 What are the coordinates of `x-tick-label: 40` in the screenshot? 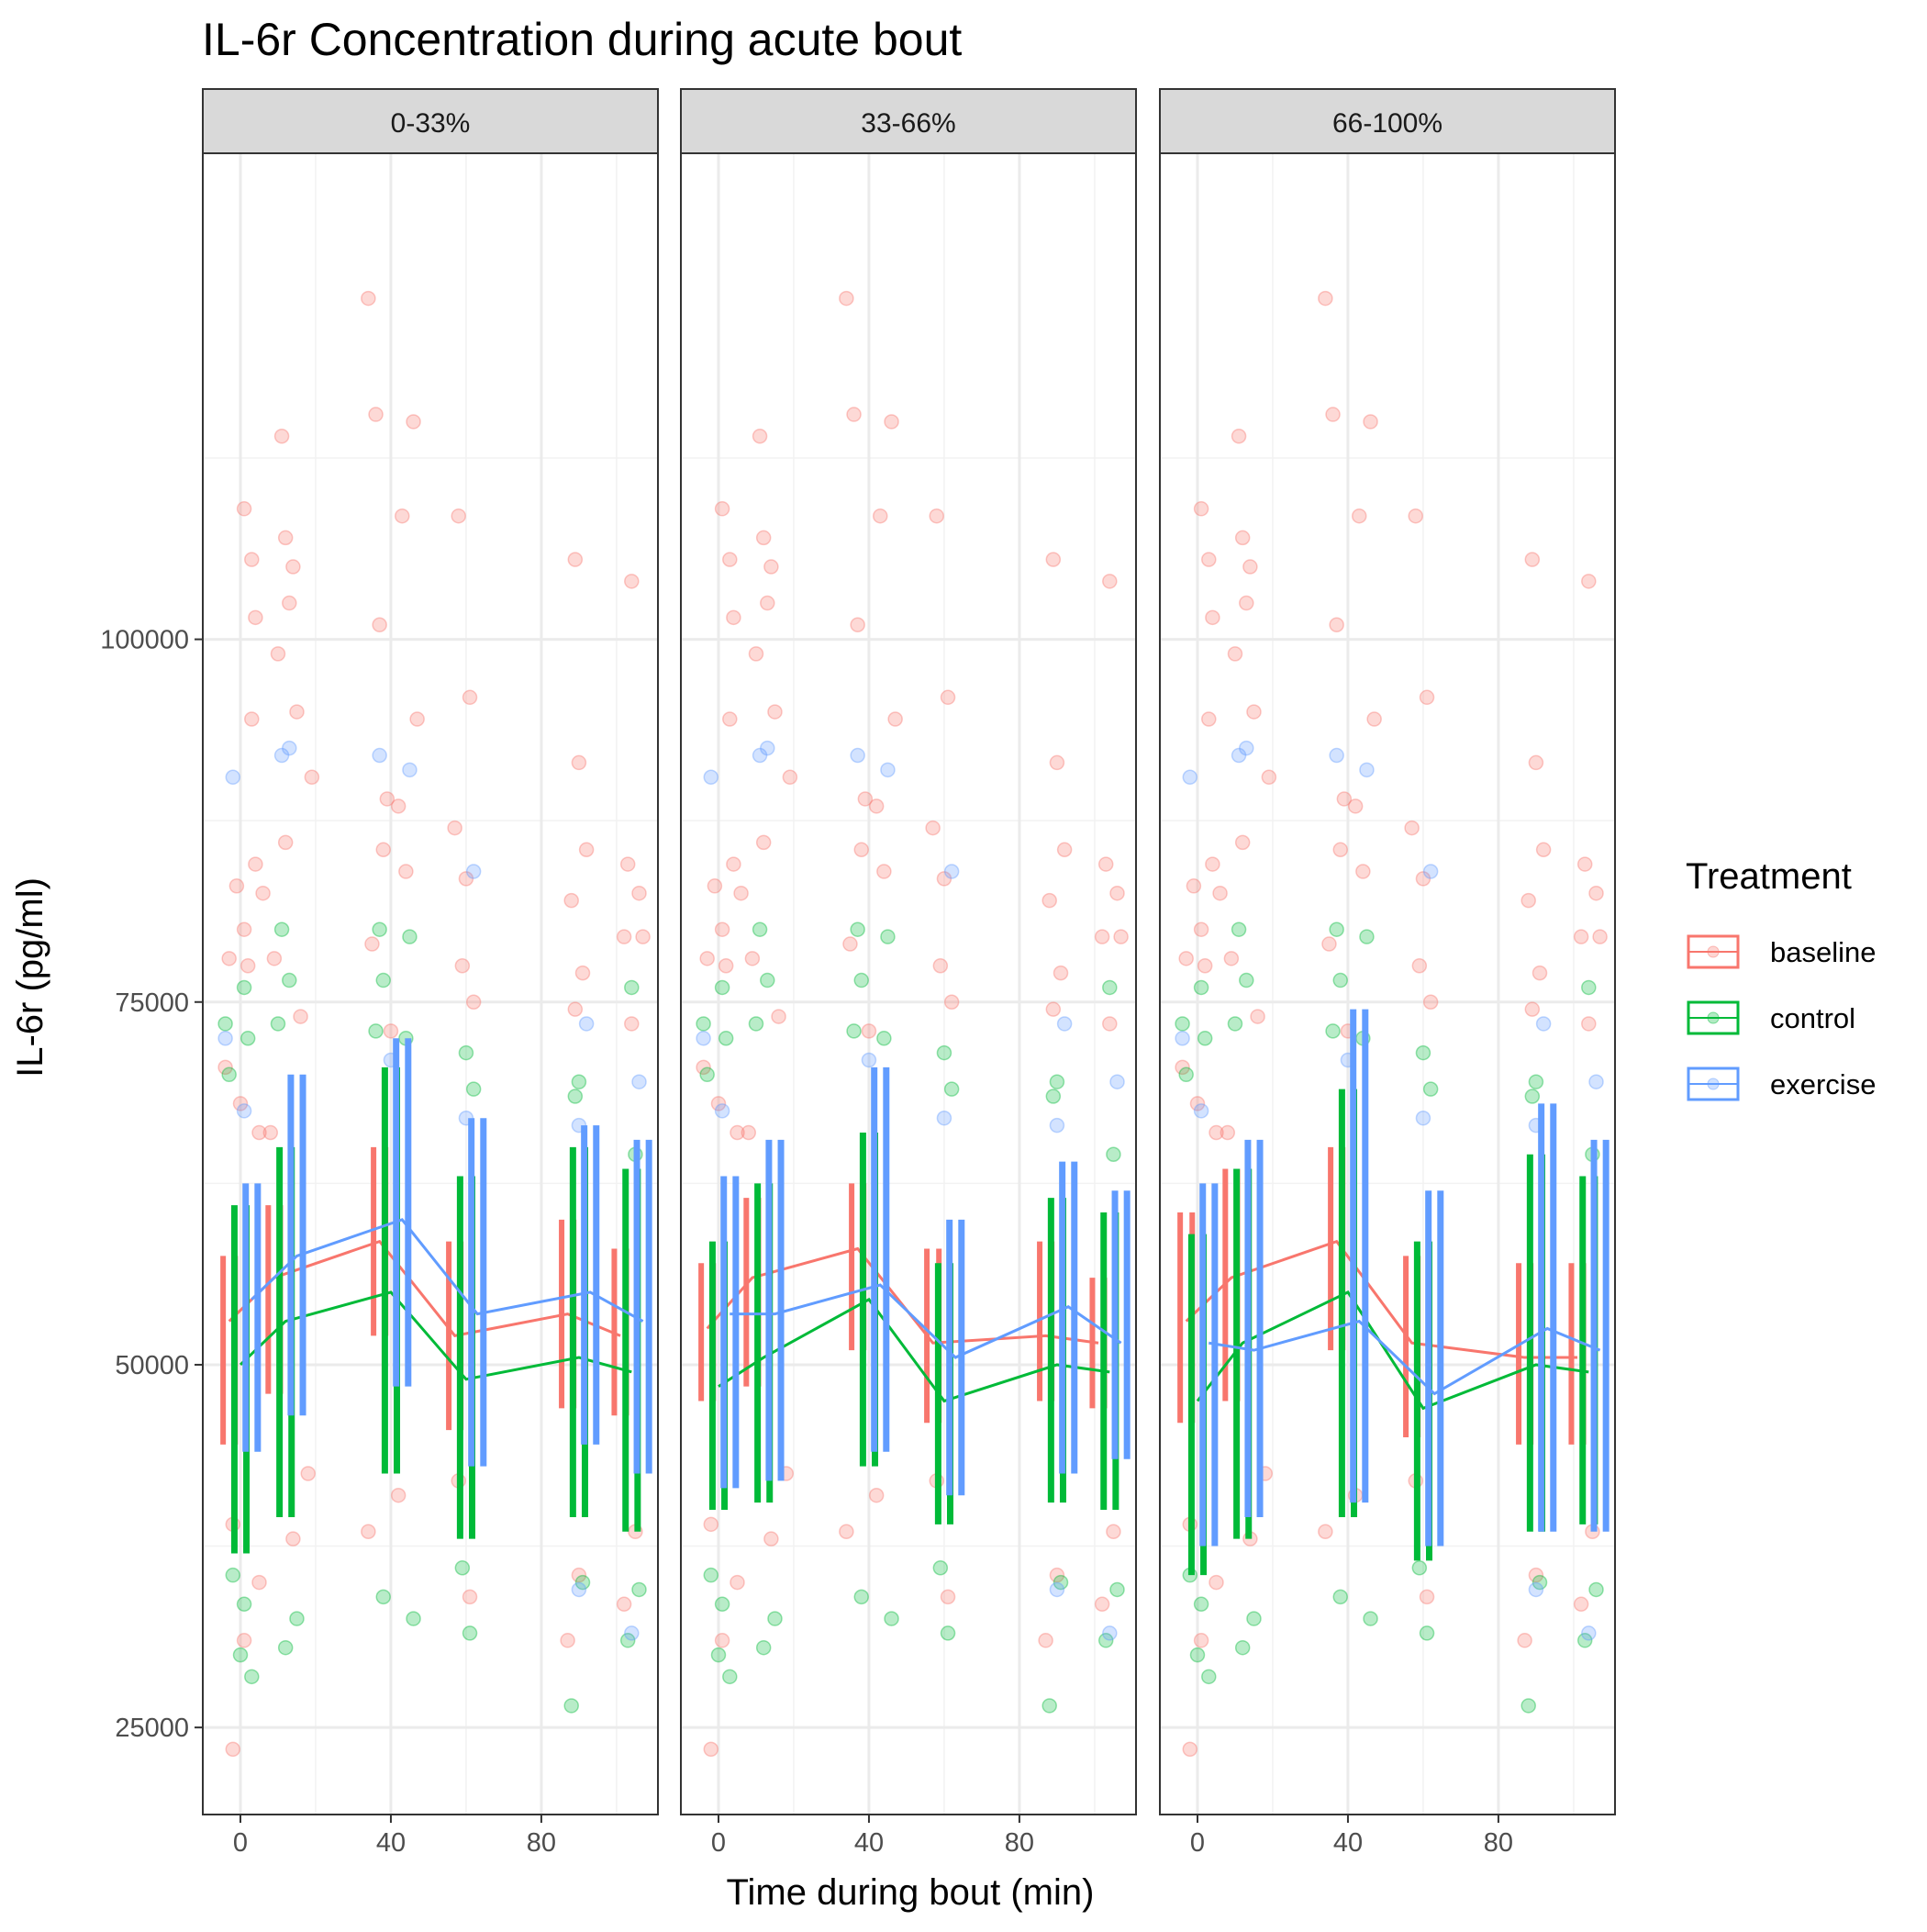 It's located at (869, 1843).